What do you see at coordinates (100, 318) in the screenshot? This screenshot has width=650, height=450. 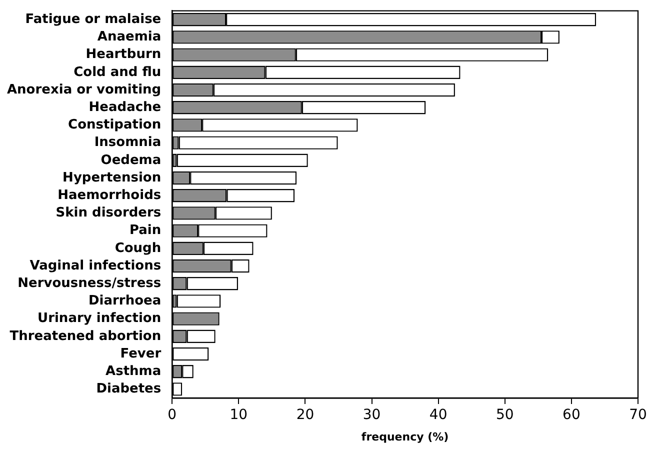 I see `y-tick-label: Urinary infection` at bounding box center [100, 318].